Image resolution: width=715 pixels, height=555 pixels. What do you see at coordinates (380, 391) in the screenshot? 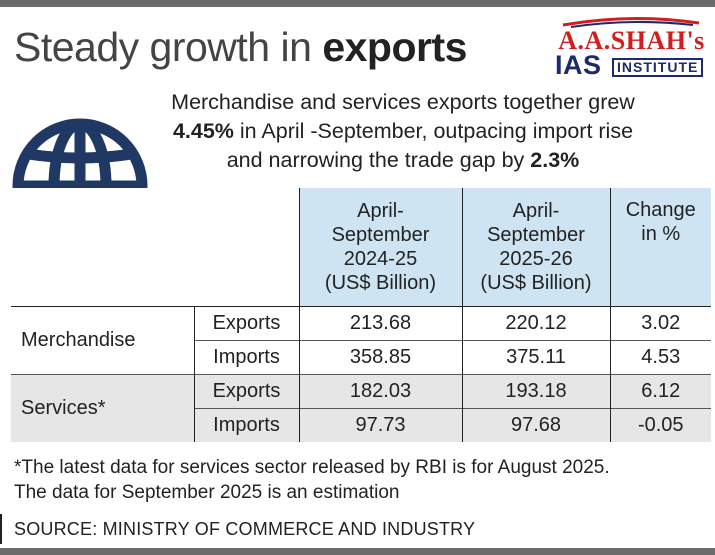
I see `table-cell: 182.03` at bounding box center [380, 391].